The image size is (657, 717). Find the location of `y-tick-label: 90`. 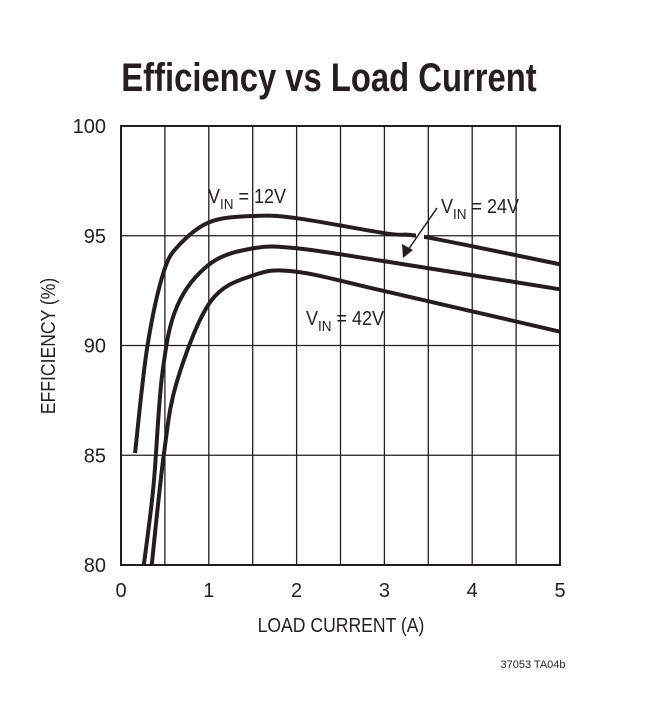

y-tick-label: 90 is located at coordinates (95, 347).